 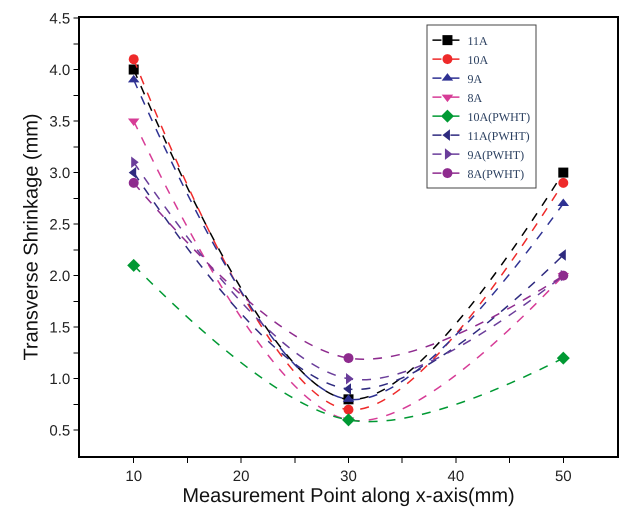 I want to click on legend-label: 10A, so click(x=477, y=59).